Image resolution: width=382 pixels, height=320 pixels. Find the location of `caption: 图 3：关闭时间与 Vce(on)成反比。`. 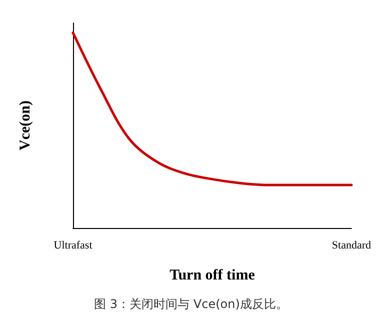

caption: 图 3：关闭时间与 Vce(on)成反比。 is located at coordinates (191, 304).